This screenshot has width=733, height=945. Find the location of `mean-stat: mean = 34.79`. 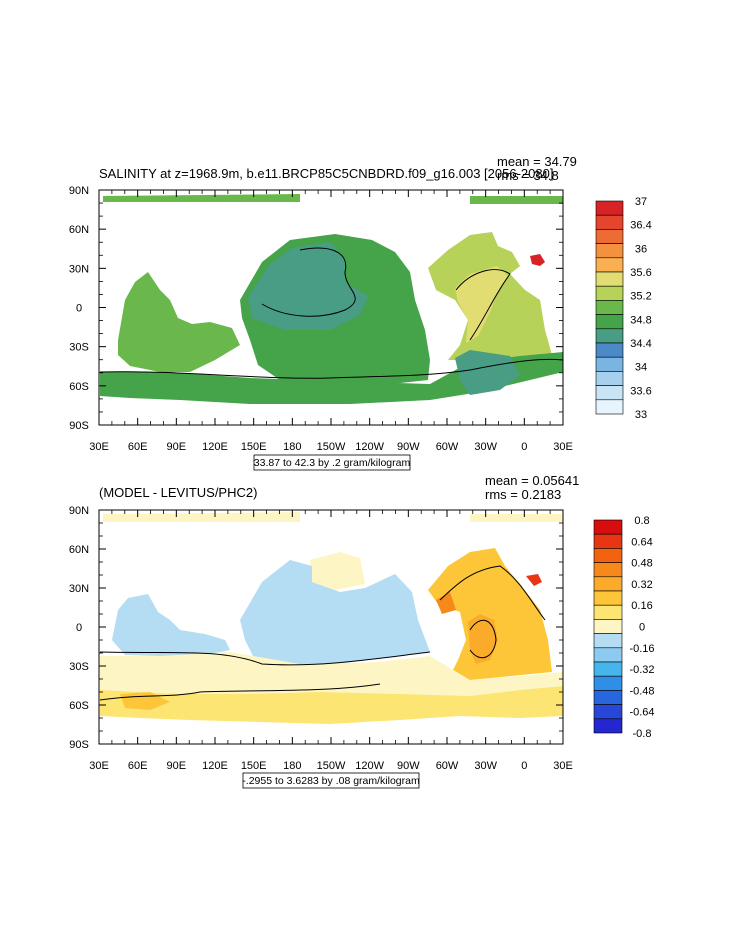

mean-stat: mean = 34.79 is located at coordinates (537, 161).